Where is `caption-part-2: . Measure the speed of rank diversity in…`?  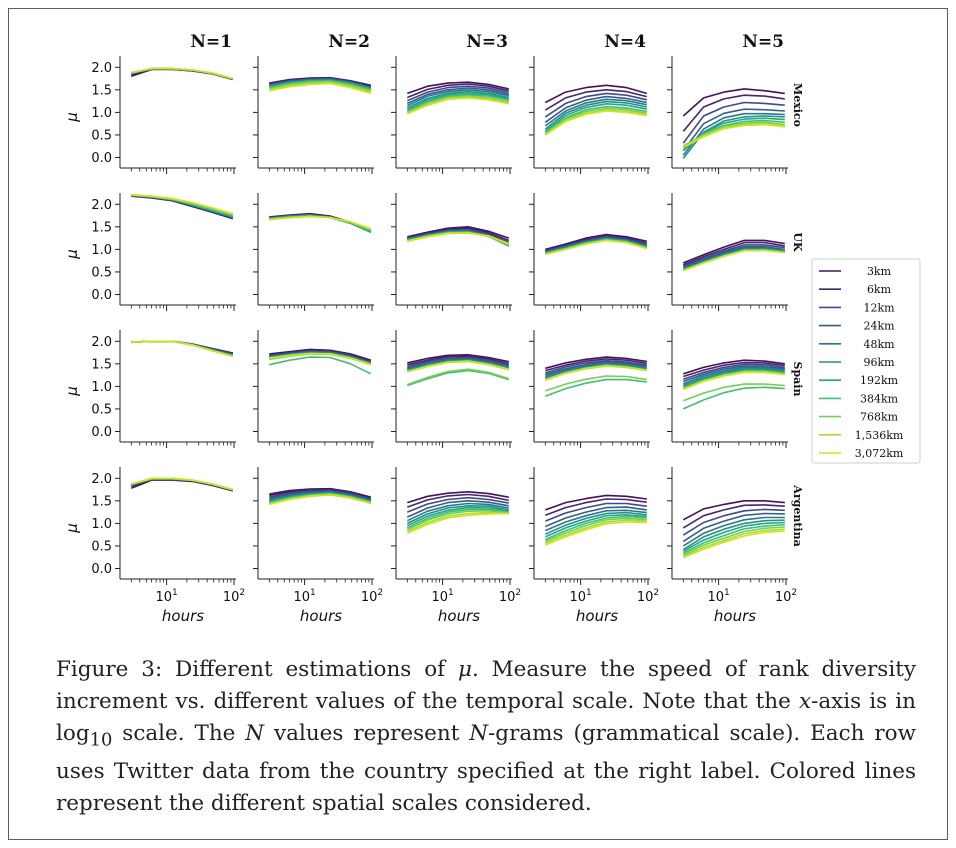 caption-part-2: . Measure the speed of rank diversity in… is located at coordinates (486, 685).